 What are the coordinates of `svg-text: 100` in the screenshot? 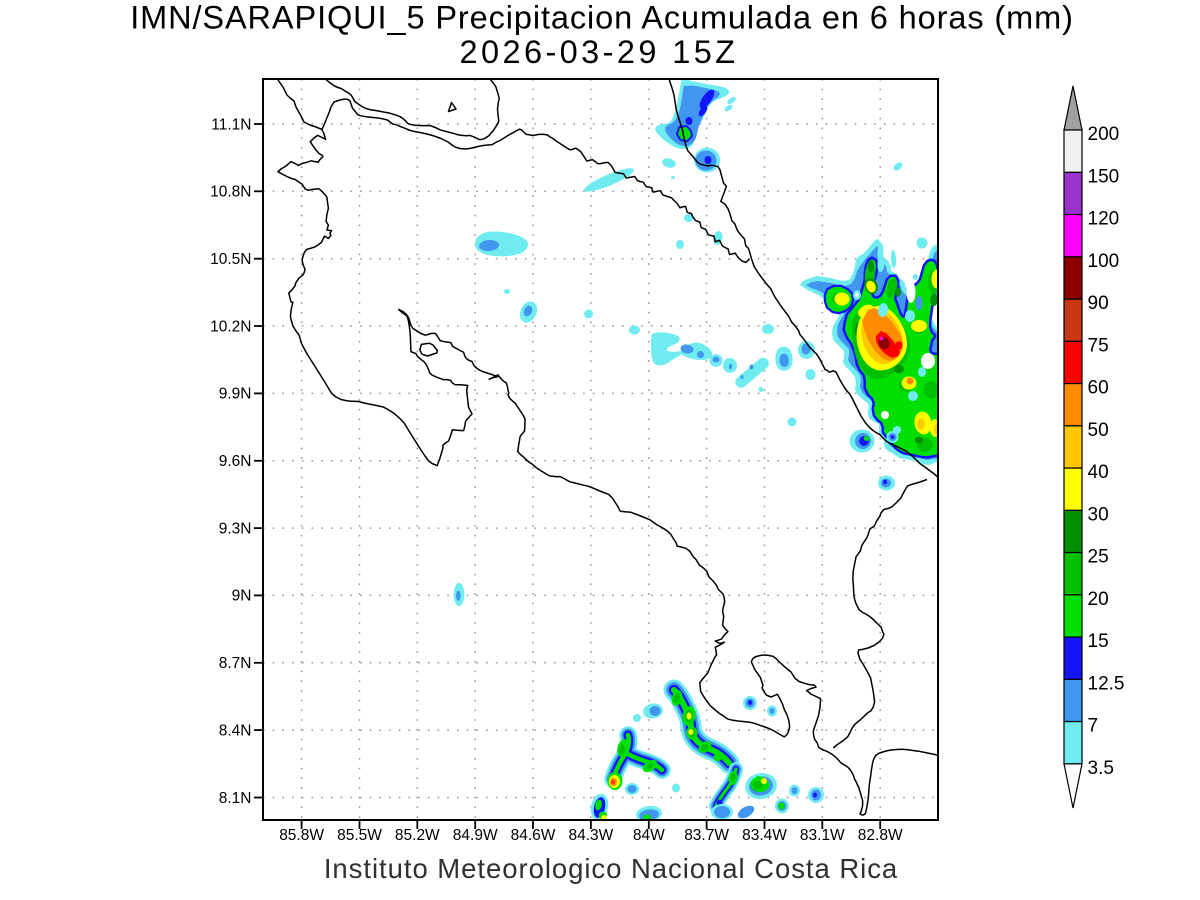 It's located at (1104, 261).